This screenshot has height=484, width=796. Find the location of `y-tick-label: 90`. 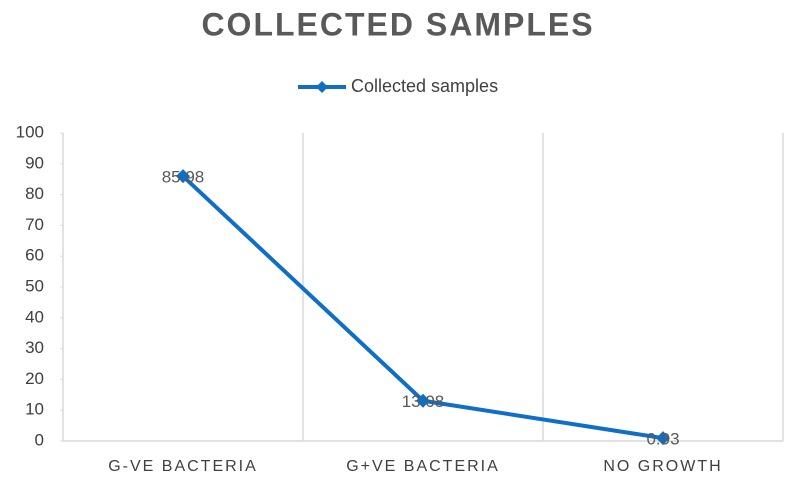

y-tick-label: 90 is located at coordinates (34, 162).